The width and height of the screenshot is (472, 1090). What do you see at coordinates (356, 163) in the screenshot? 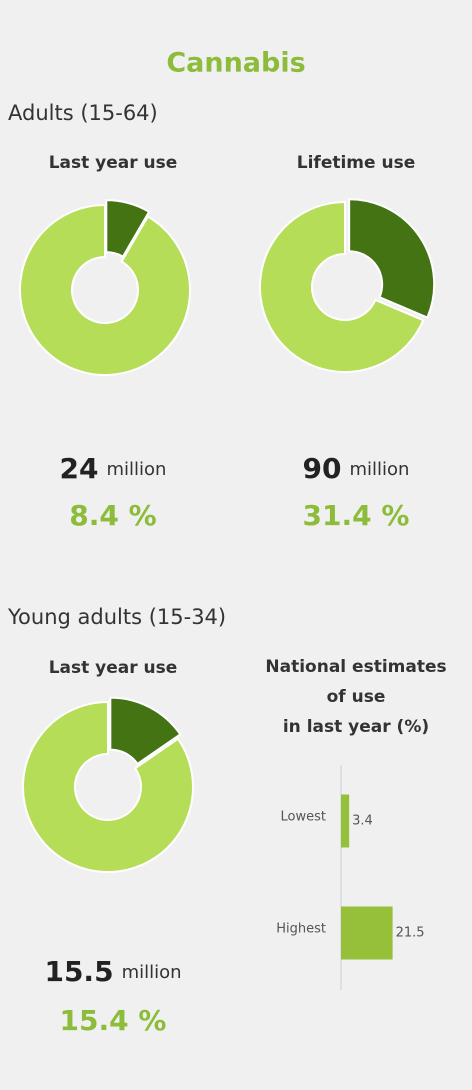
I see `chart-title: Lifetime use` at bounding box center [356, 163].